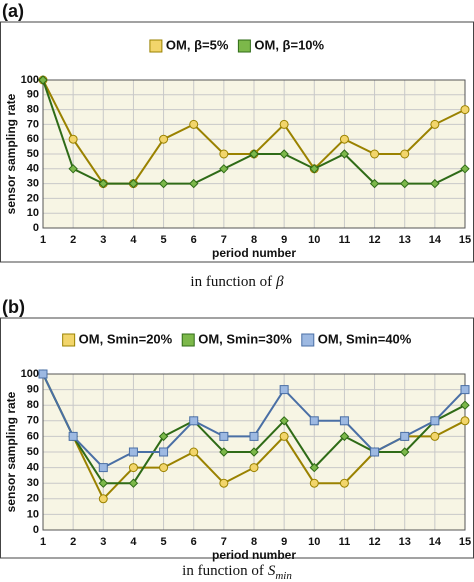 The height and width of the screenshot is (582, 474). Describe the element at coordinates (272, 571) in the screenshot. I see `caption-symbol: S` at that location.